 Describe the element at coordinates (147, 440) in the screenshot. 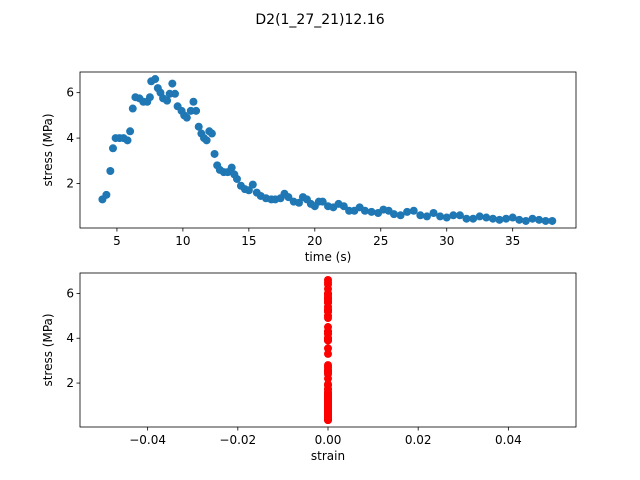

I see `x-tick-label: −0.04` at that location.